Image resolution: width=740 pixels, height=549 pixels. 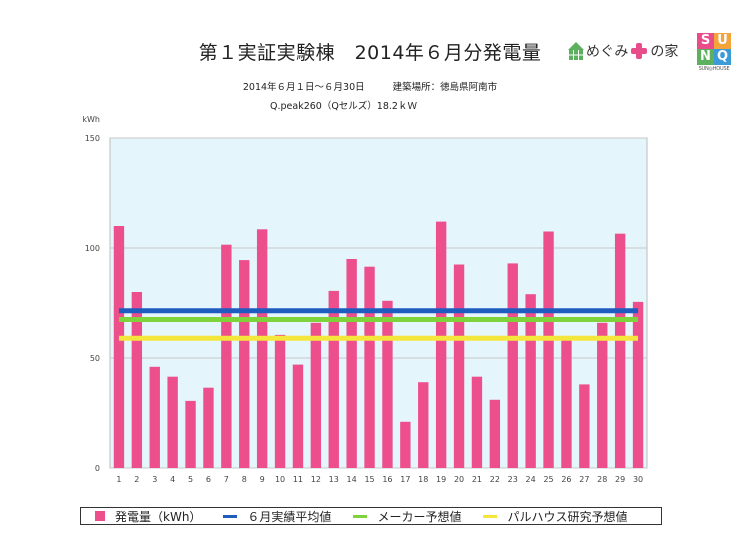 I want to click on x-tick-label: 2, so click(x=136, y=479).